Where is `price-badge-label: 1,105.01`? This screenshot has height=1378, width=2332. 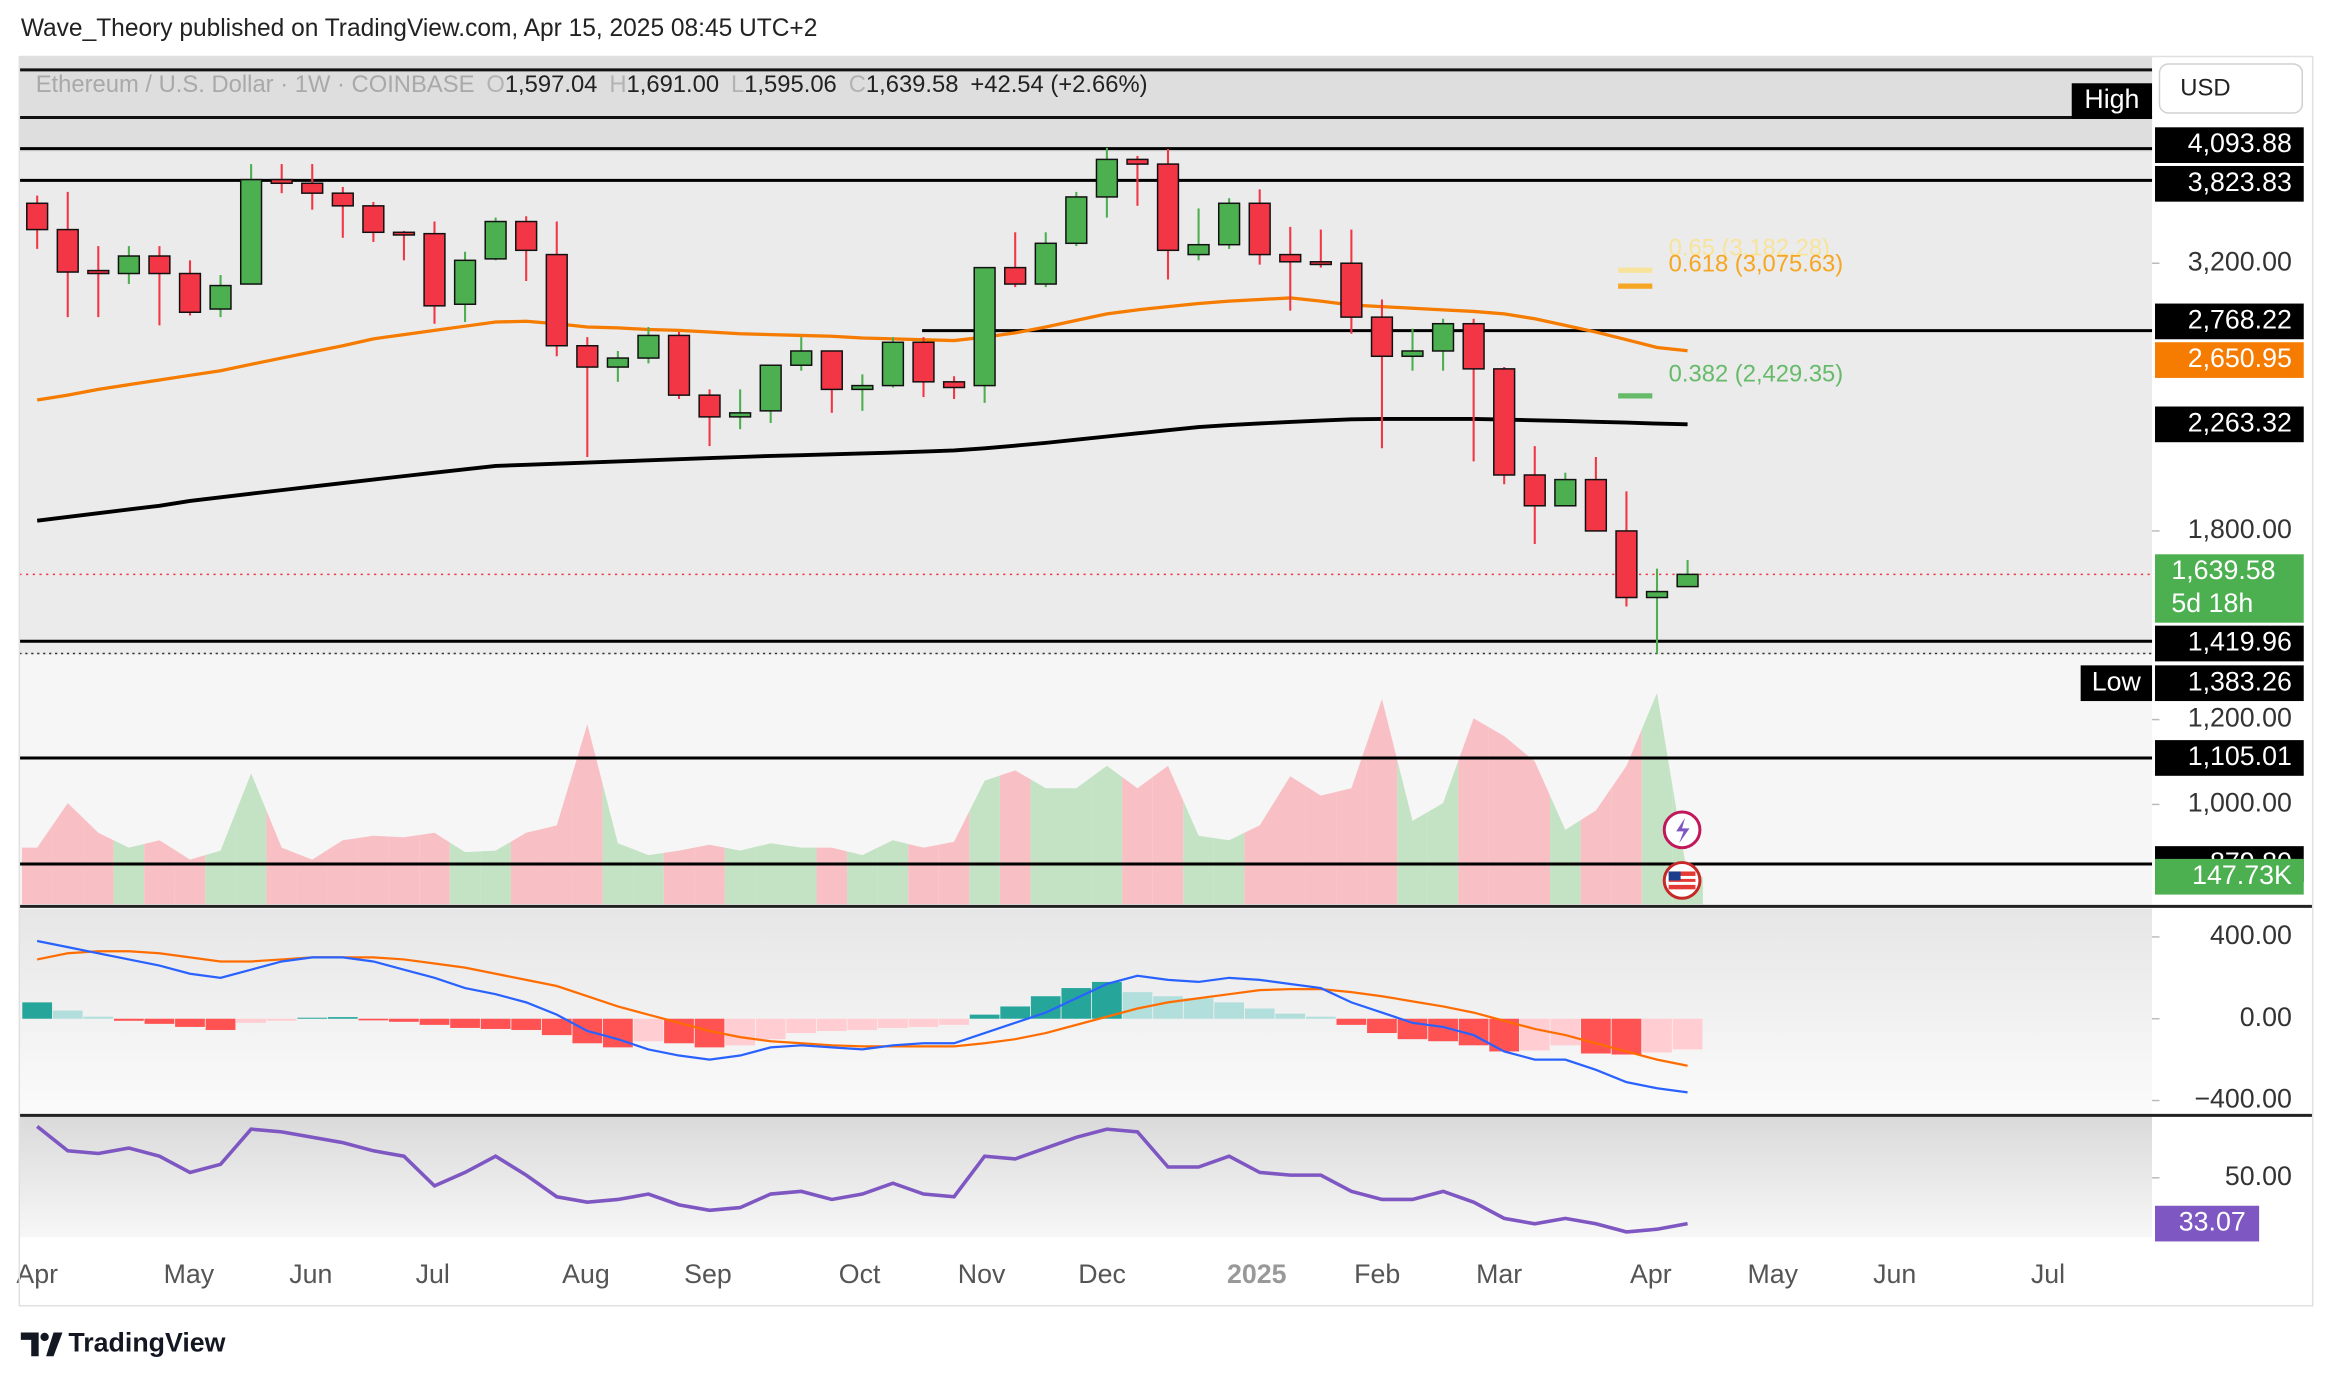 price-badge-label: 1,105.01 is located at coordinates (2240, 756).